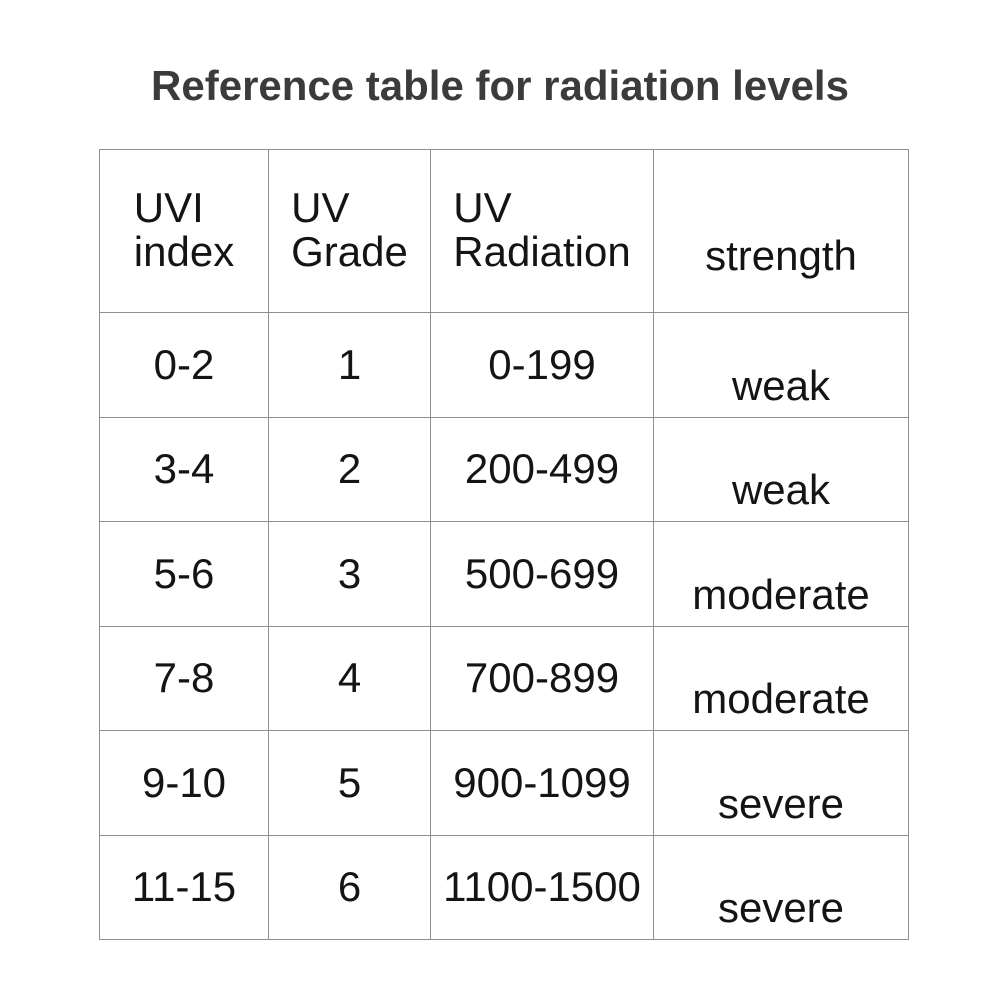 The height and width of the screenshot is (1000, 1000). I want to click on cell-uv-grade: 1, so click(349, 365).